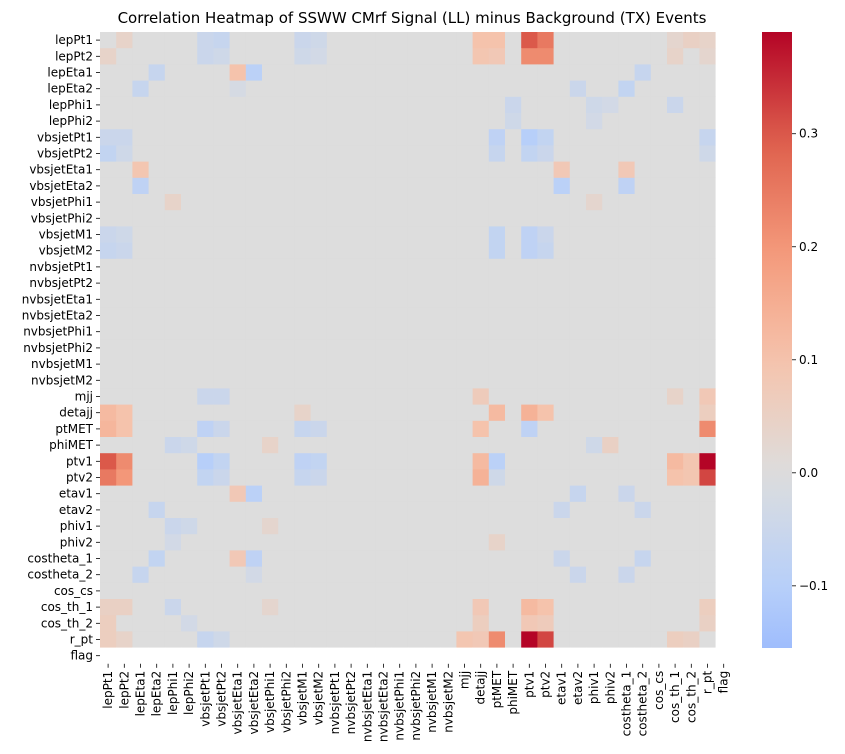 The image size is (845, 754). I want to click on x-tick-label: nvbsjetM2, so click(448, 702).